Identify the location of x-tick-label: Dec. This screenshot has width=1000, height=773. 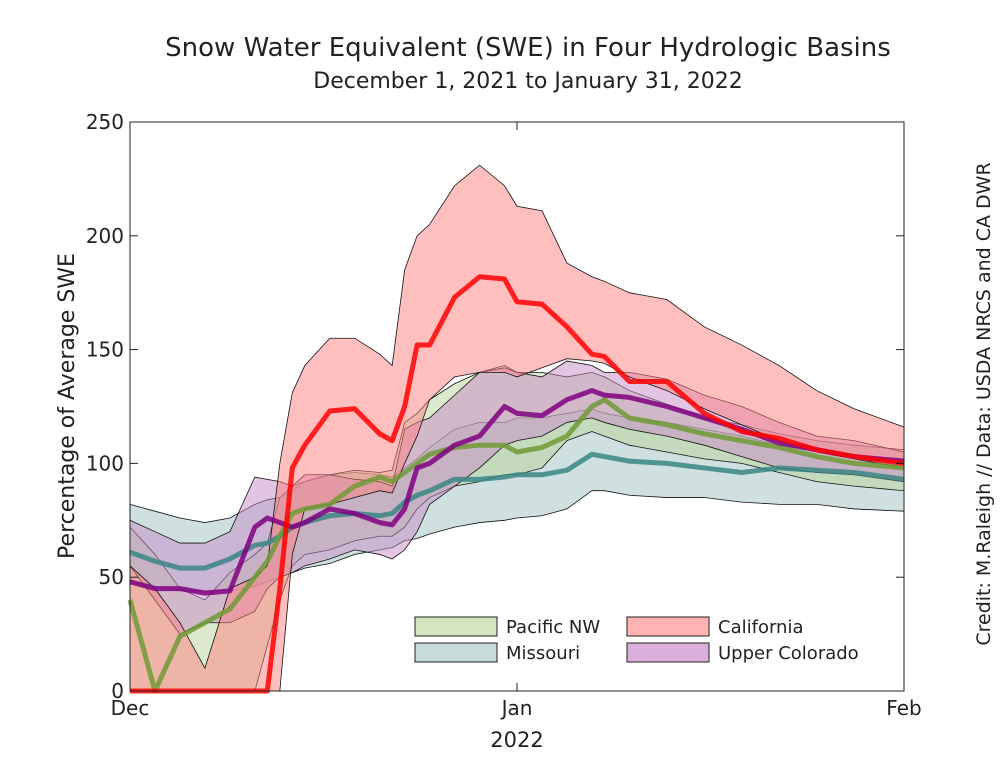
(130, 708).